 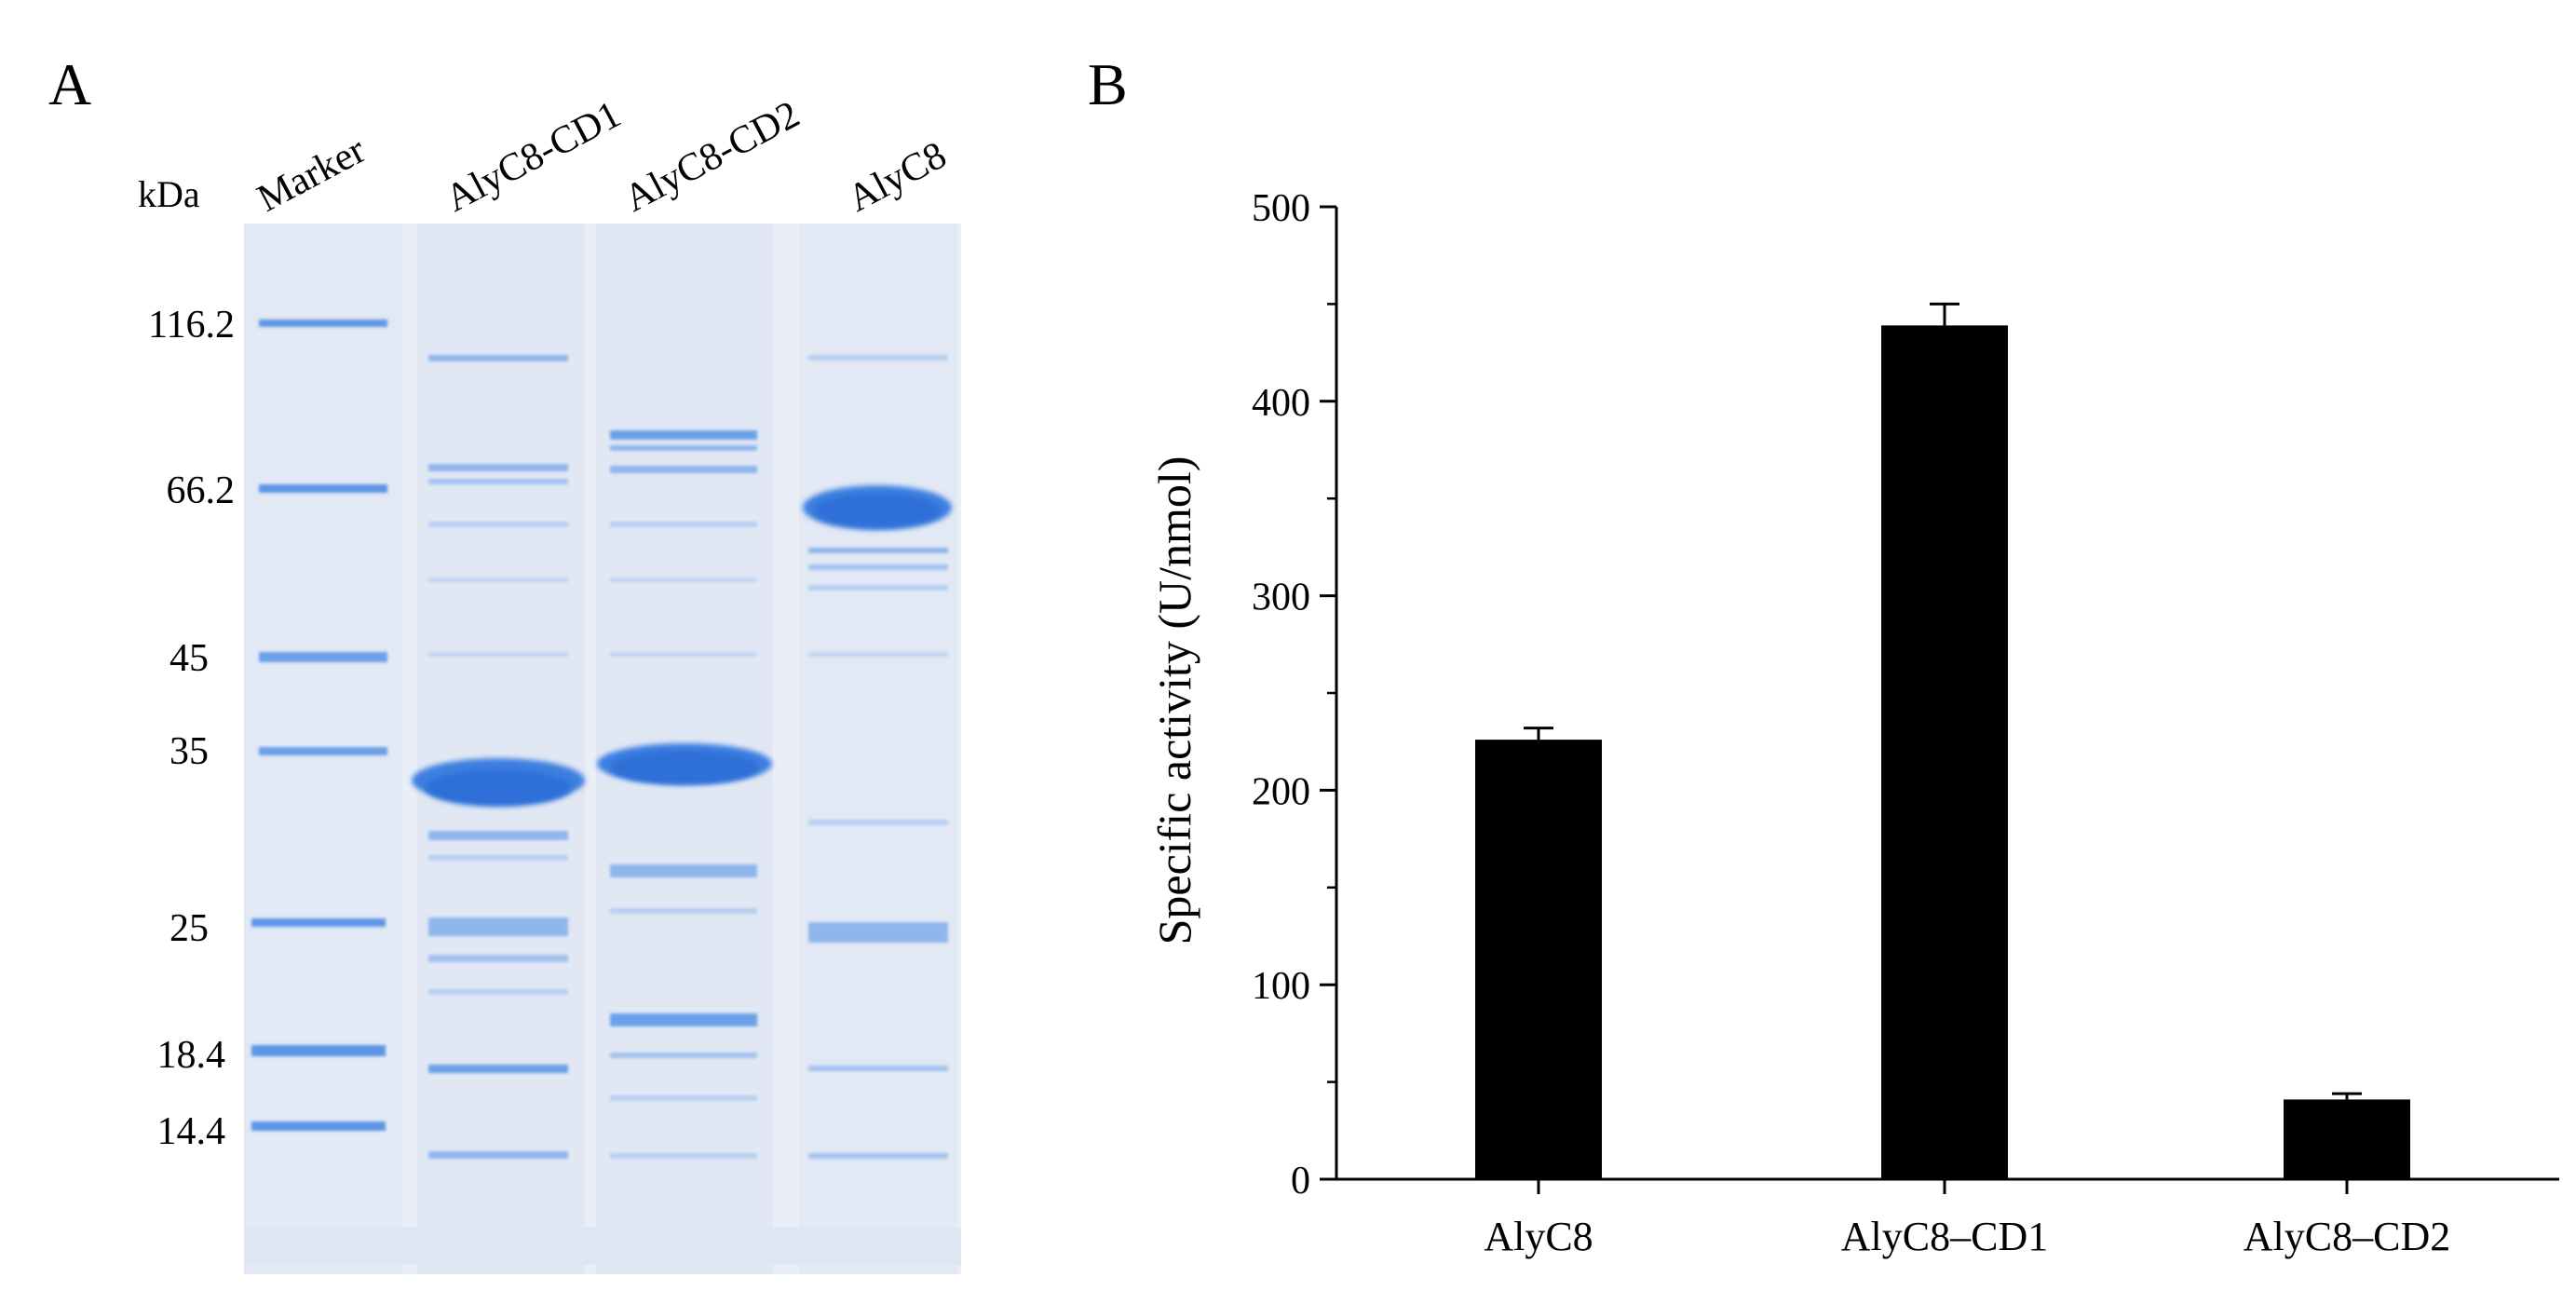 What do you see at coordinates (189, 929) in the screenshot?
I see `marker-size-label: 25` at bounding box center [189, 929].